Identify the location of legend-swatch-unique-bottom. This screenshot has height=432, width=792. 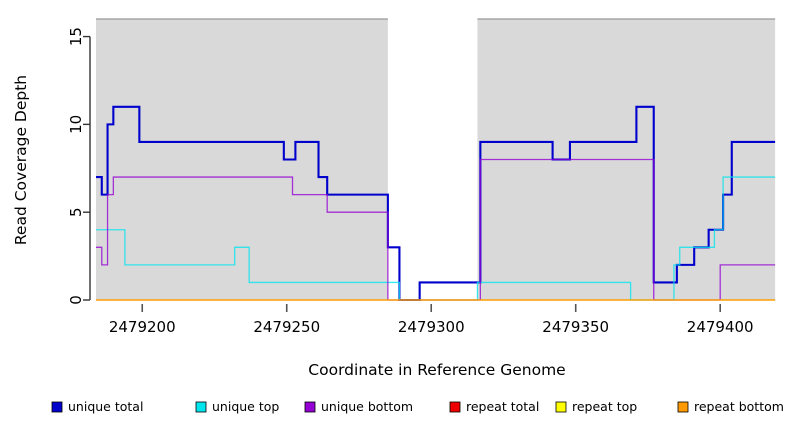
(310, 407).